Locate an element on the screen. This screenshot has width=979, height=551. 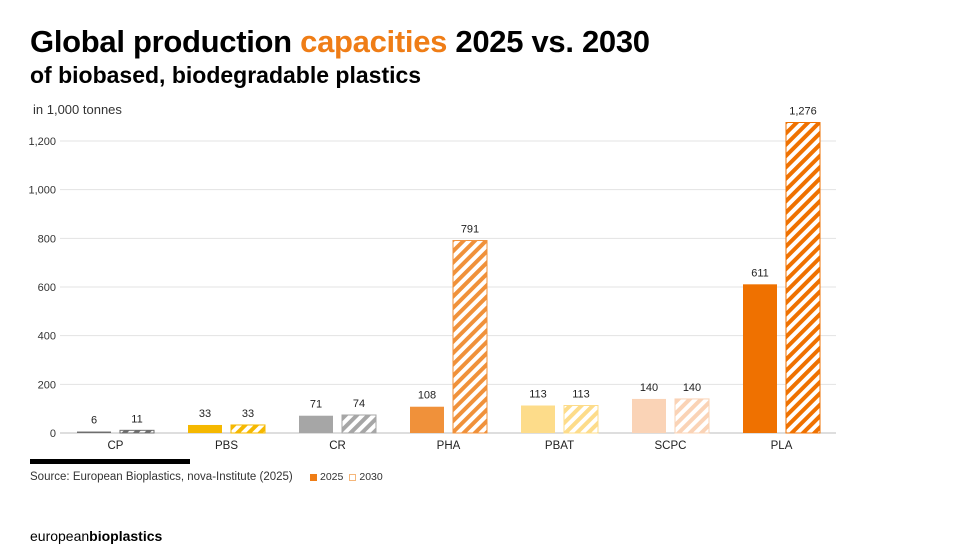
category-label-pbat: PBAT is located at coordinates (559, 446).